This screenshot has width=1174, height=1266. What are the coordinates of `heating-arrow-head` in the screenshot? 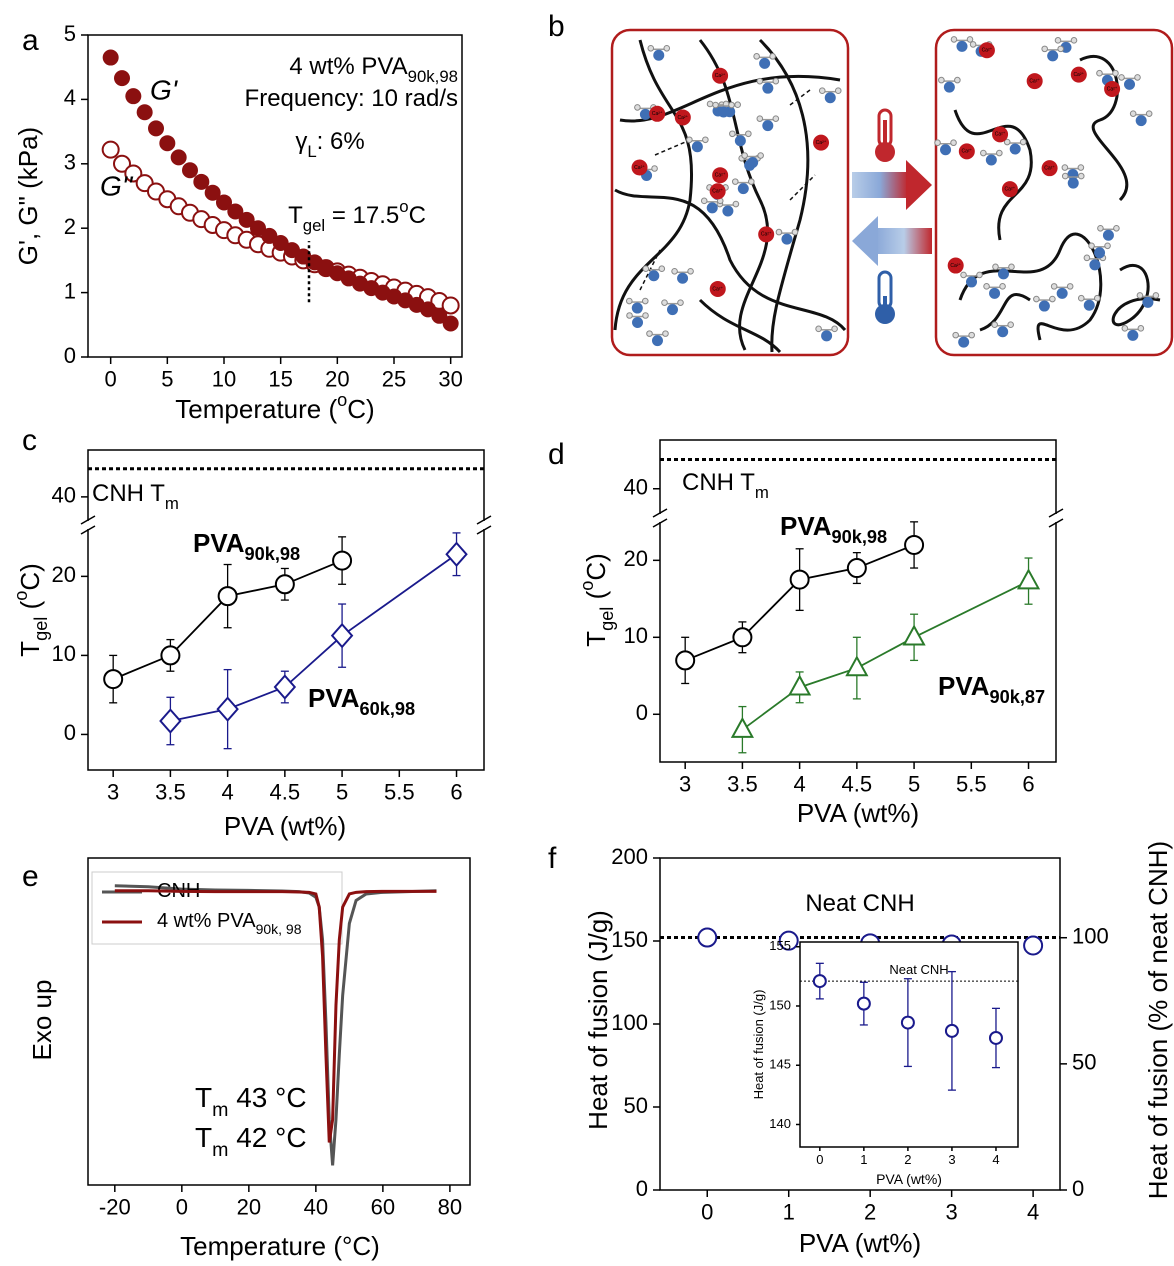 It's located at (919, 185).